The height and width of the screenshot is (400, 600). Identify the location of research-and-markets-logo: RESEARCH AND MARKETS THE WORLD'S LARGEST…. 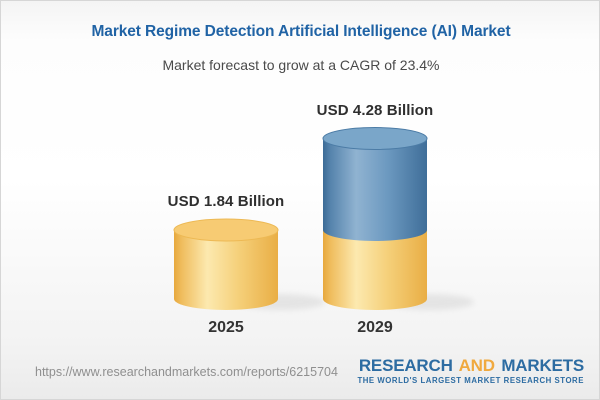
(470, 371).